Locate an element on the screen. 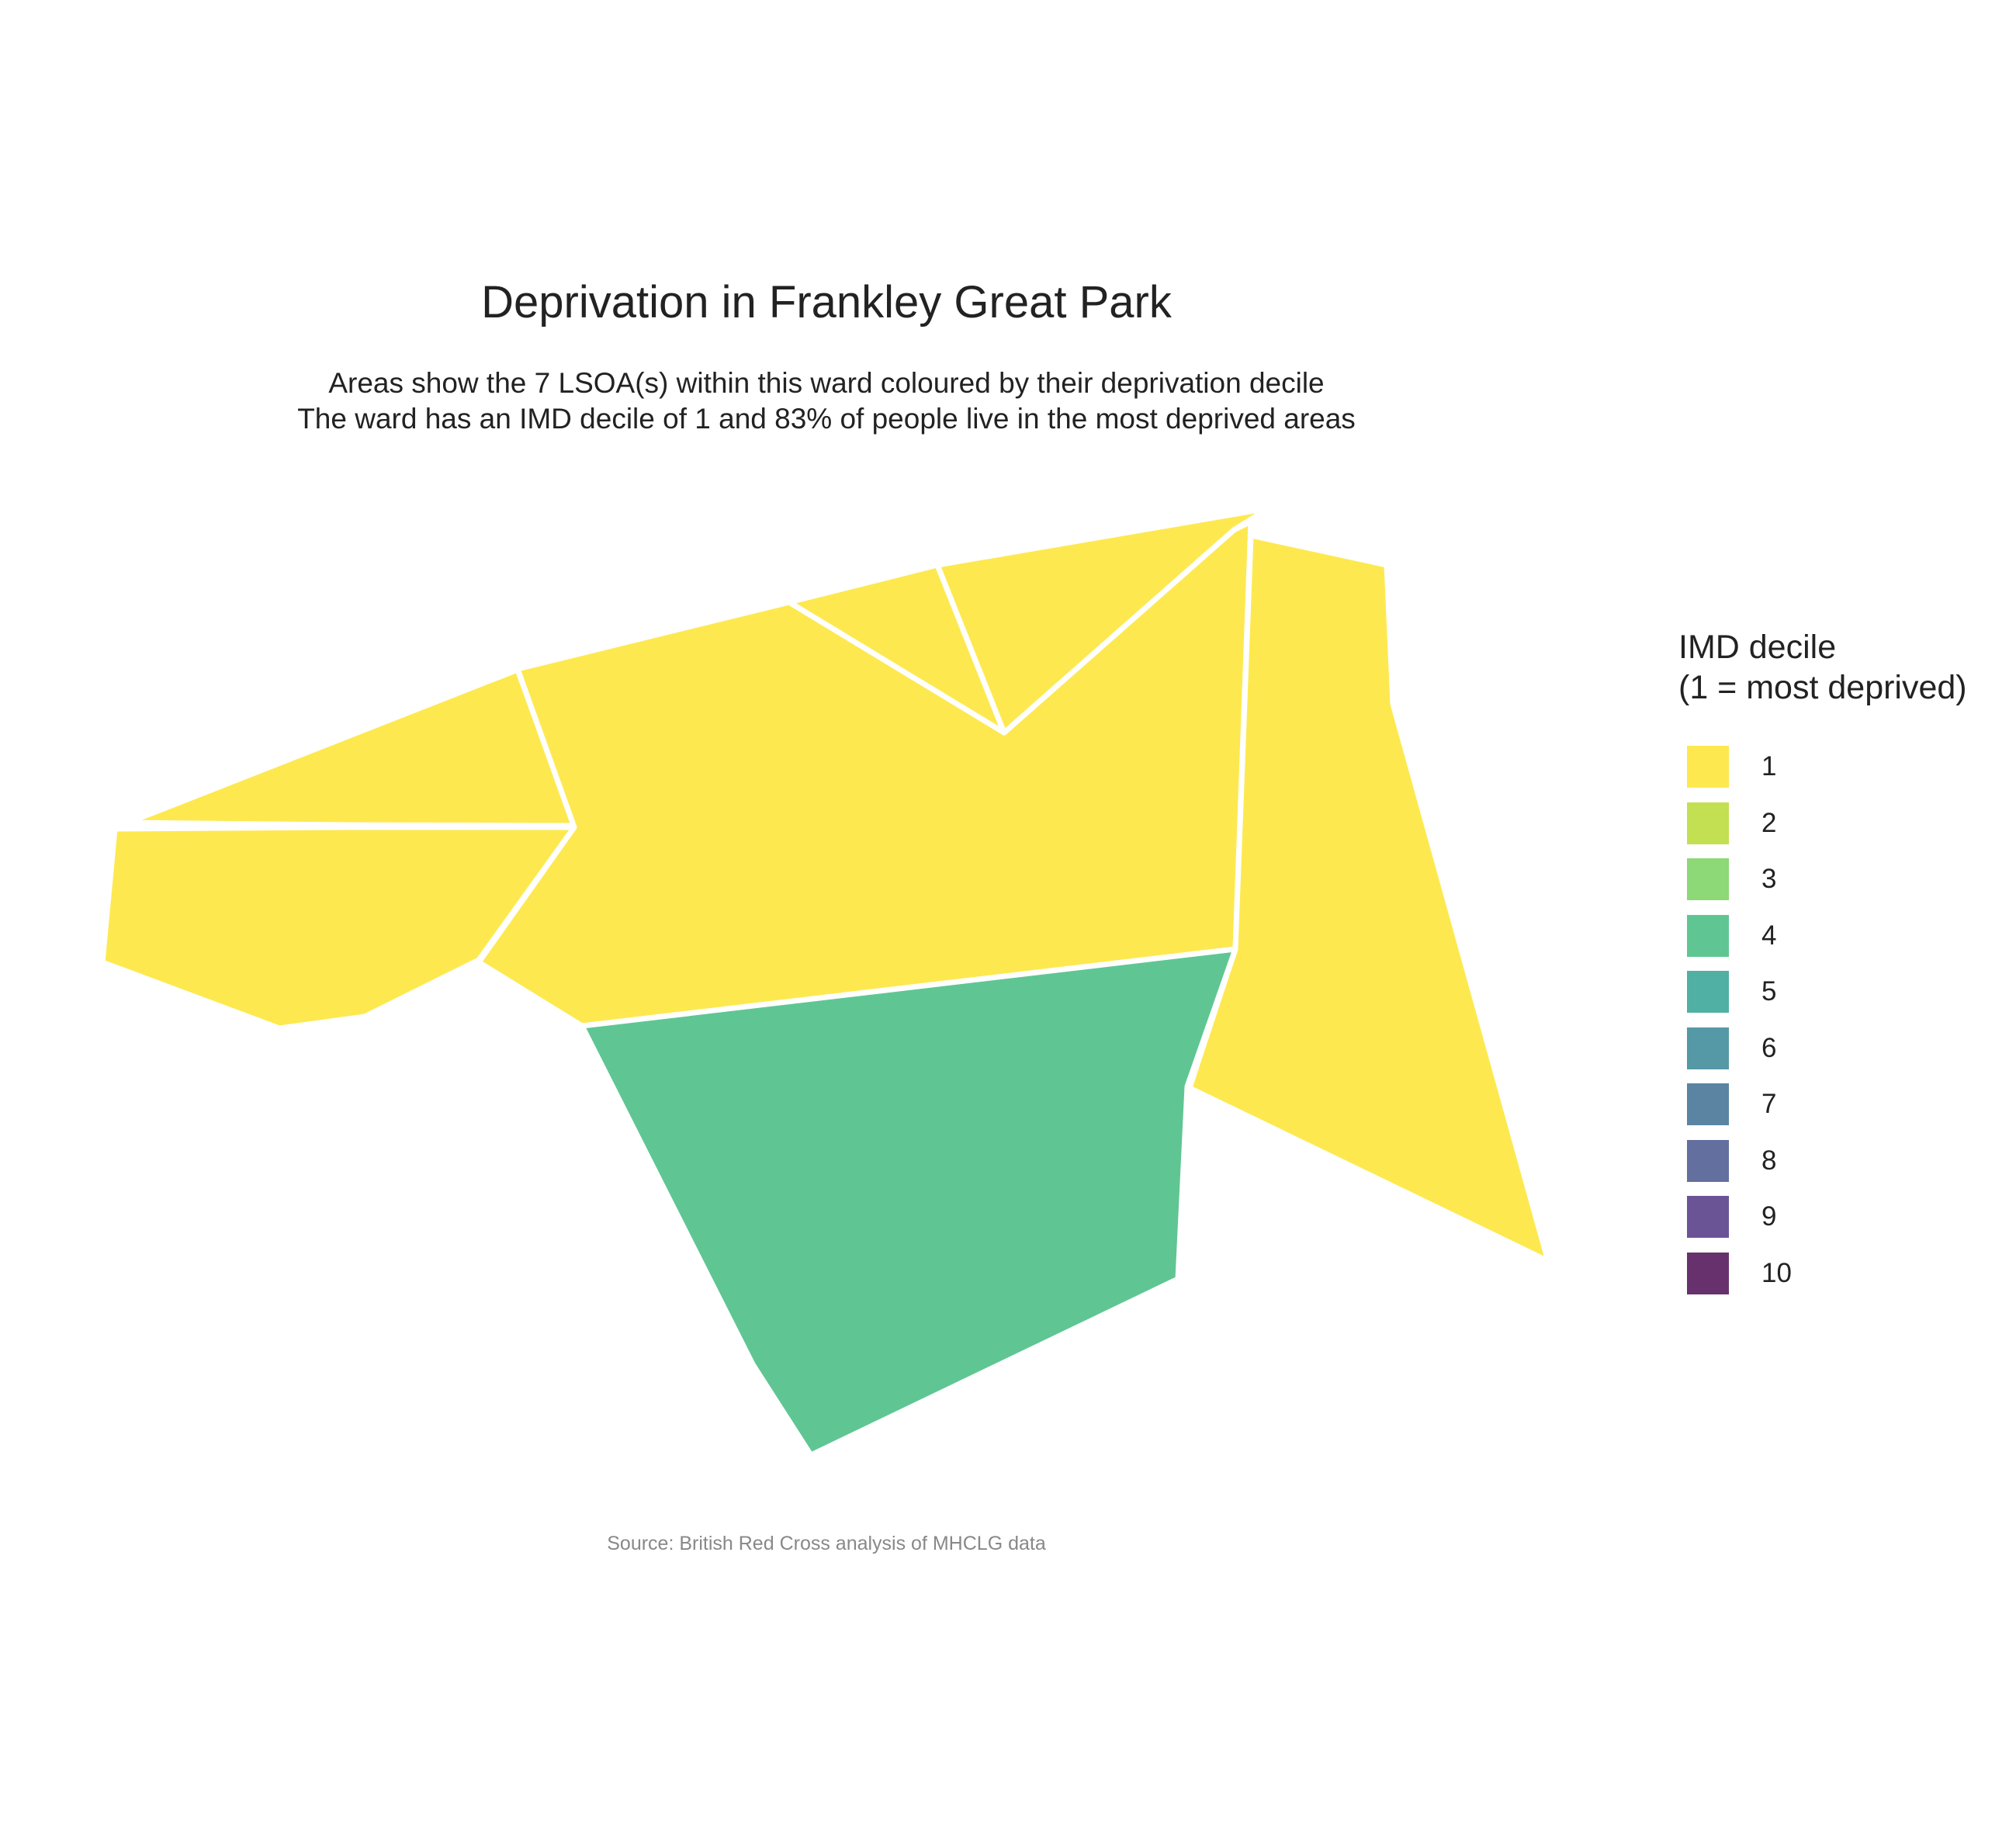 The image size is (2016, 1833). legend-items: 1 2 3 4 5 6 7 8 is located at coordinates (1841, 1020).